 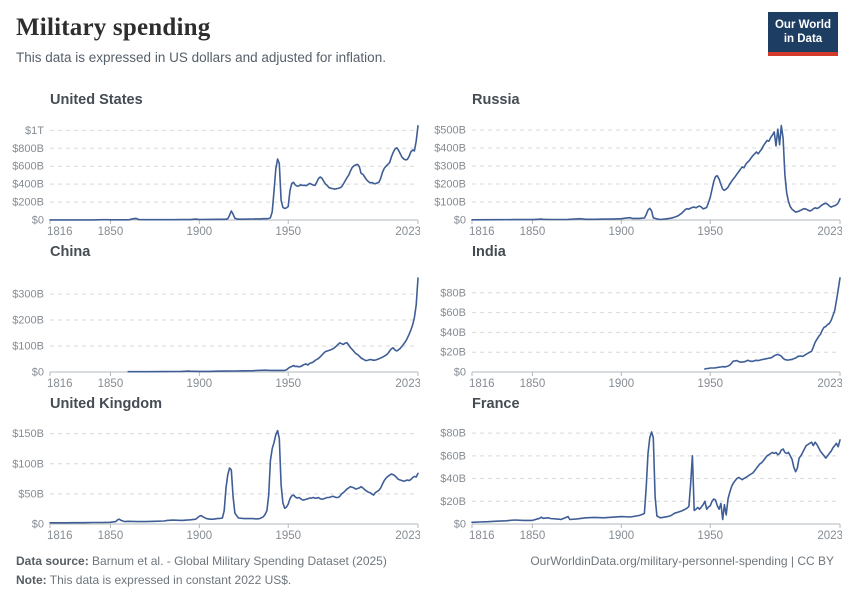 I want to click on owid-logo-line1: Our World, so click(x=802, y=25).